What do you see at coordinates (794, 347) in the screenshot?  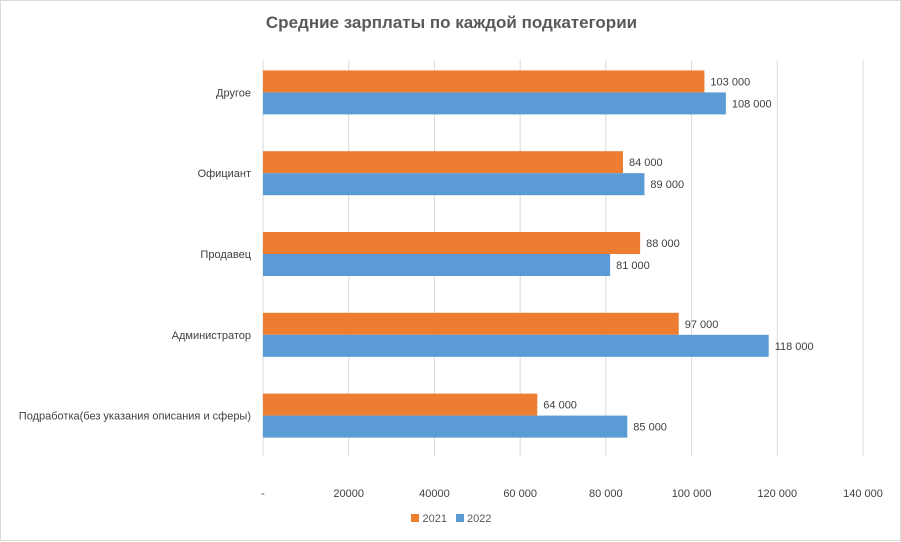 I see `data-label: 118 000` at bounding box center [794, 347].